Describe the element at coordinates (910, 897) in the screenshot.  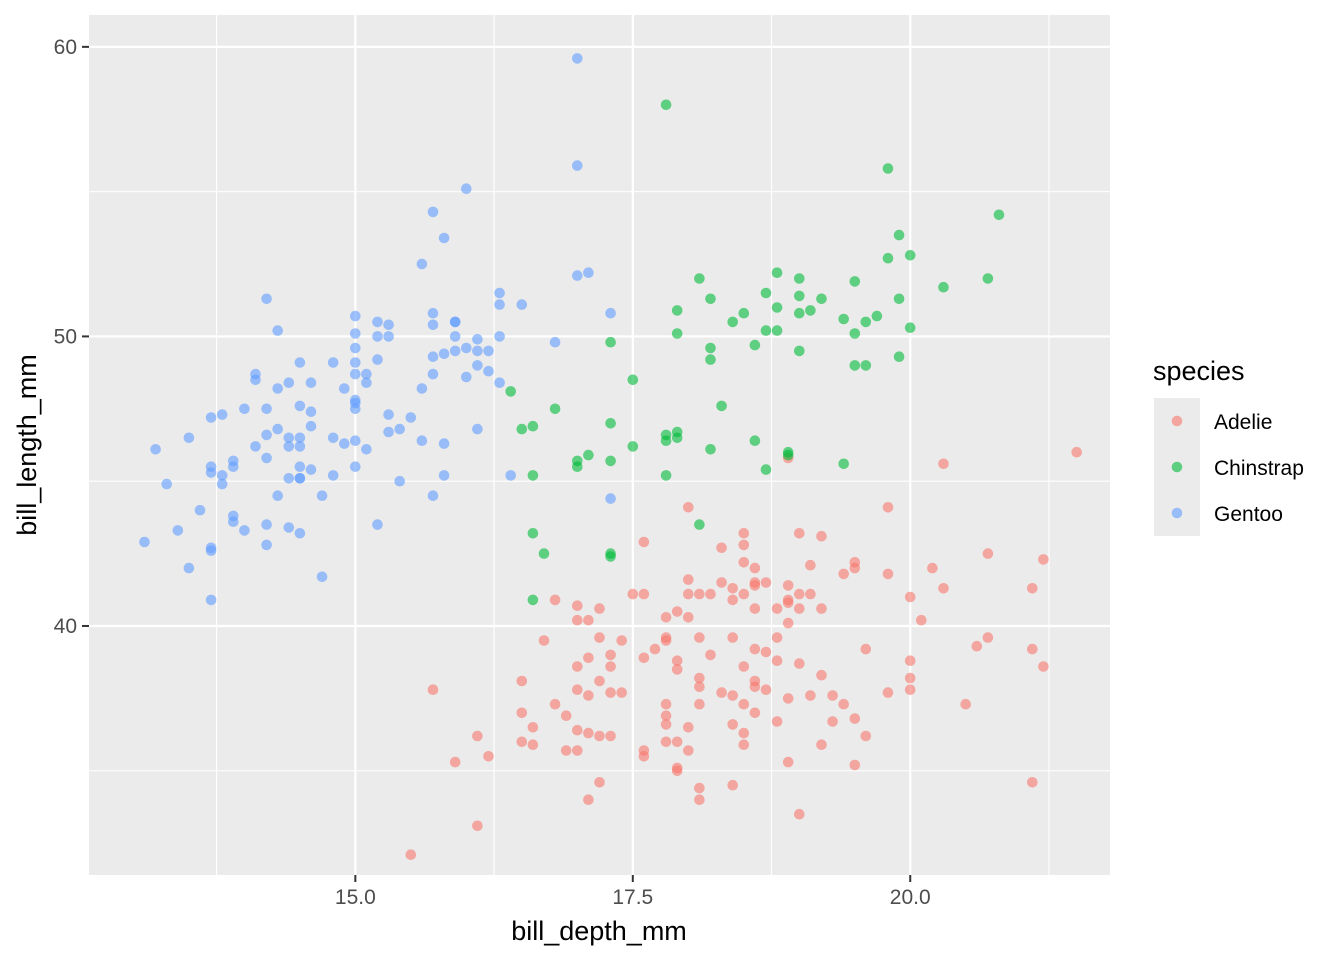
I see `x-tick-label: 20.0` at that location.